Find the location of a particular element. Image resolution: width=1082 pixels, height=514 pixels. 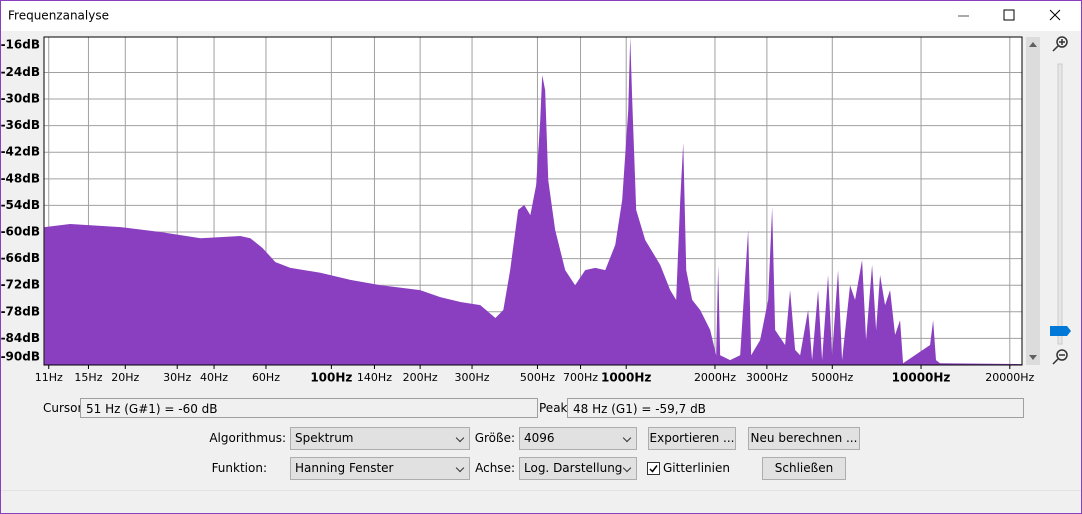

x-tick-label: 20Hz is located at coordinates (125, 377).